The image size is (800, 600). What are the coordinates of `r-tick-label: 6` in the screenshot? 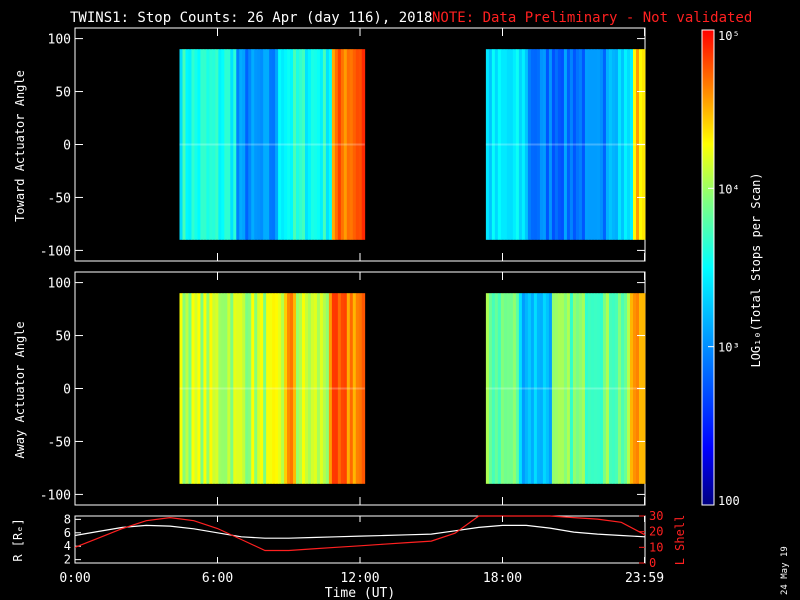 It's located at (67, 533).